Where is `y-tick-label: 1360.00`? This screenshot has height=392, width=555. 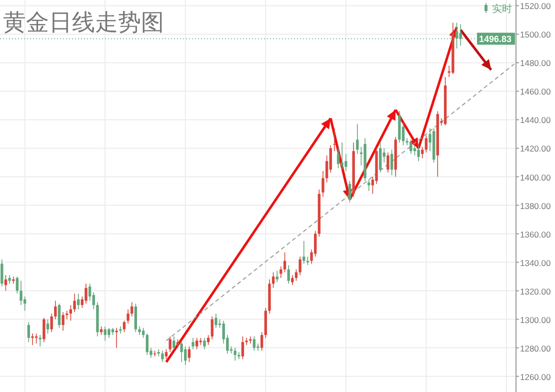
y-tick-label: 1360.00 is located at coordinates (535, 234).